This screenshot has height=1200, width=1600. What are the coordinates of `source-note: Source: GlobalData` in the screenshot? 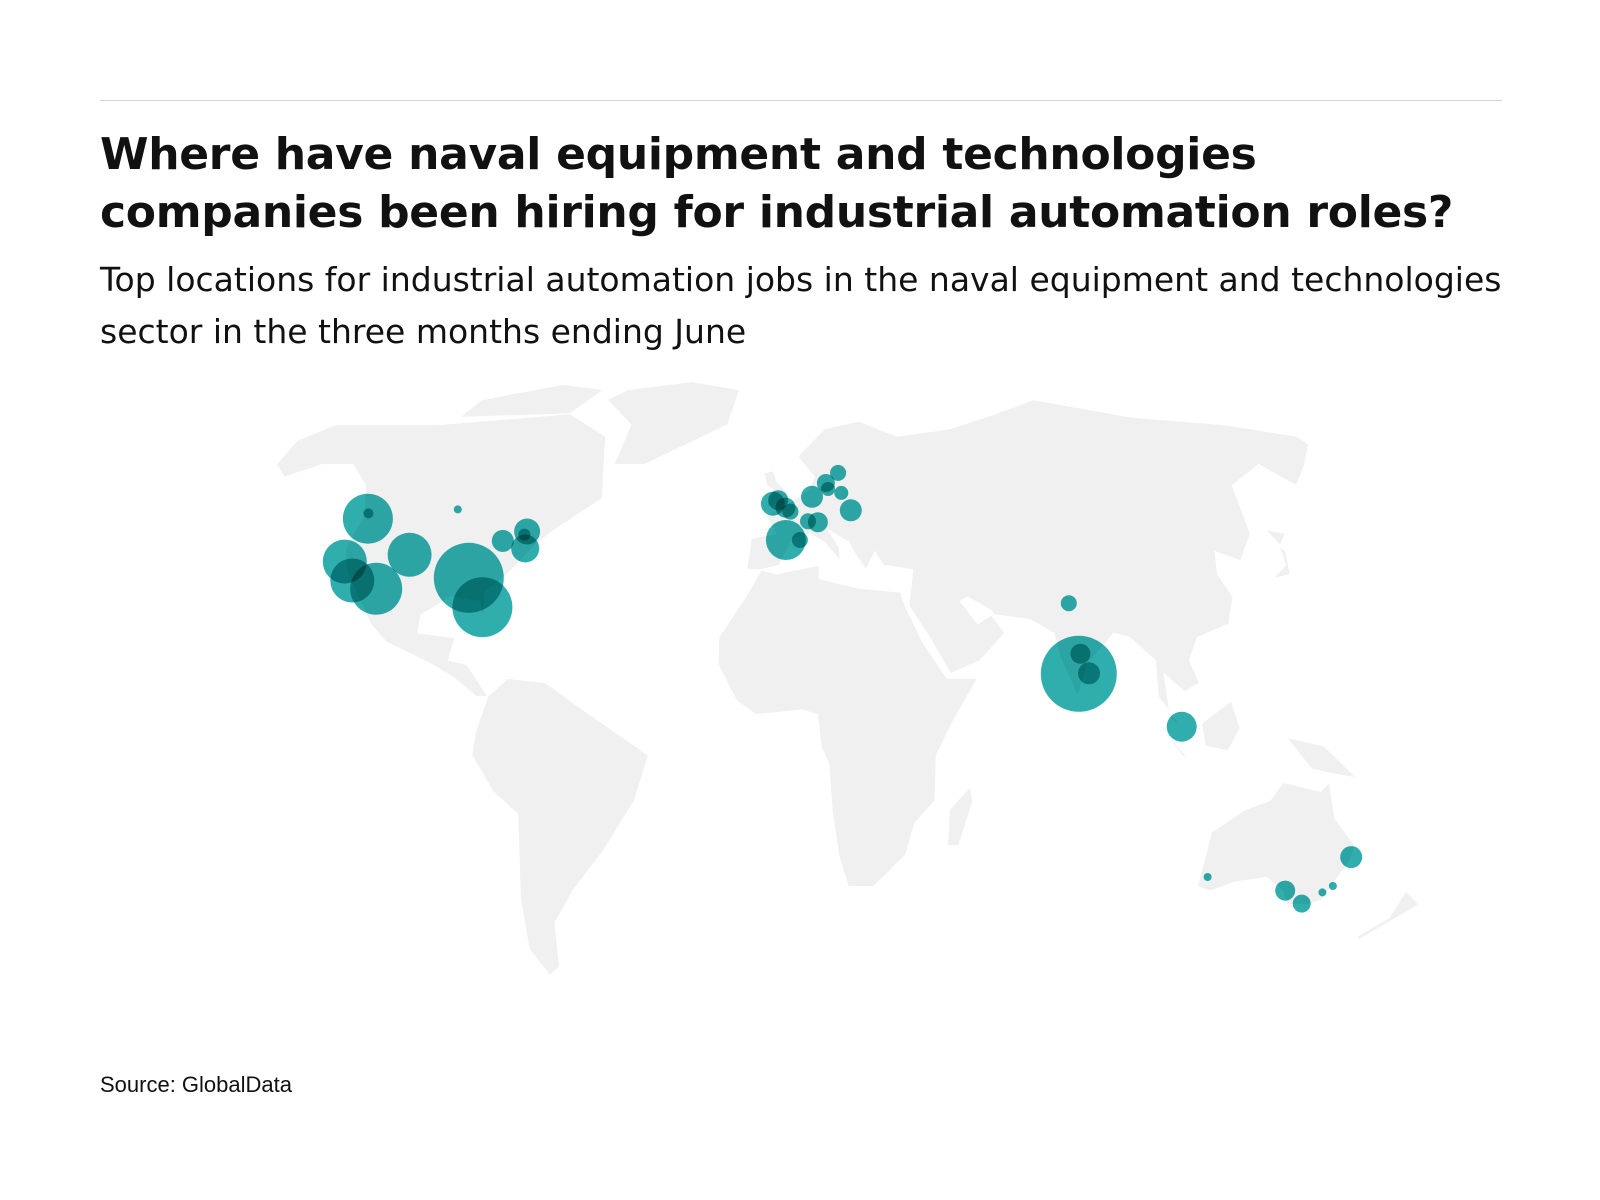 It's located at (196, 1084).